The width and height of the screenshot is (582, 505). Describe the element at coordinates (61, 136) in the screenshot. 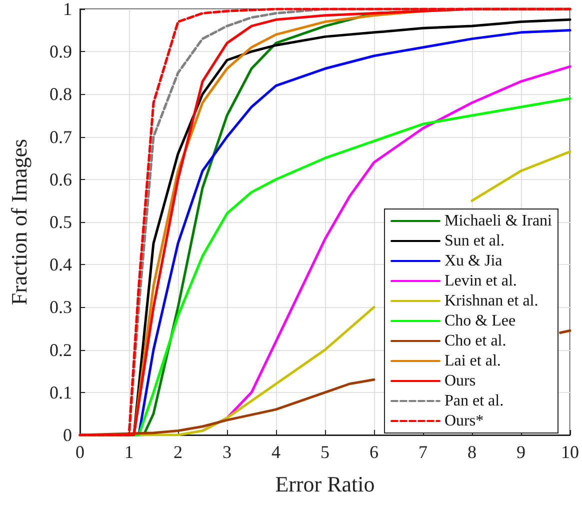

I see `y-tick-label: 0.7` at that location.